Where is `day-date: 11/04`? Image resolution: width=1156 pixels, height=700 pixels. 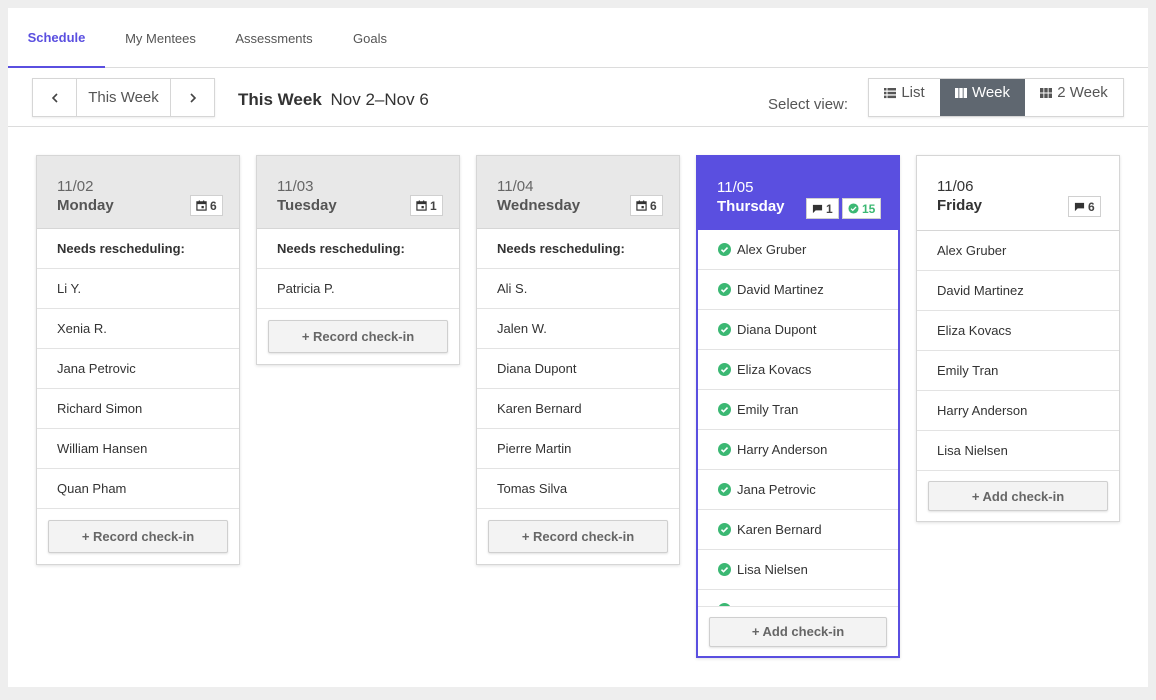
day-date: 11/04 is located at coordinates (515, 186).